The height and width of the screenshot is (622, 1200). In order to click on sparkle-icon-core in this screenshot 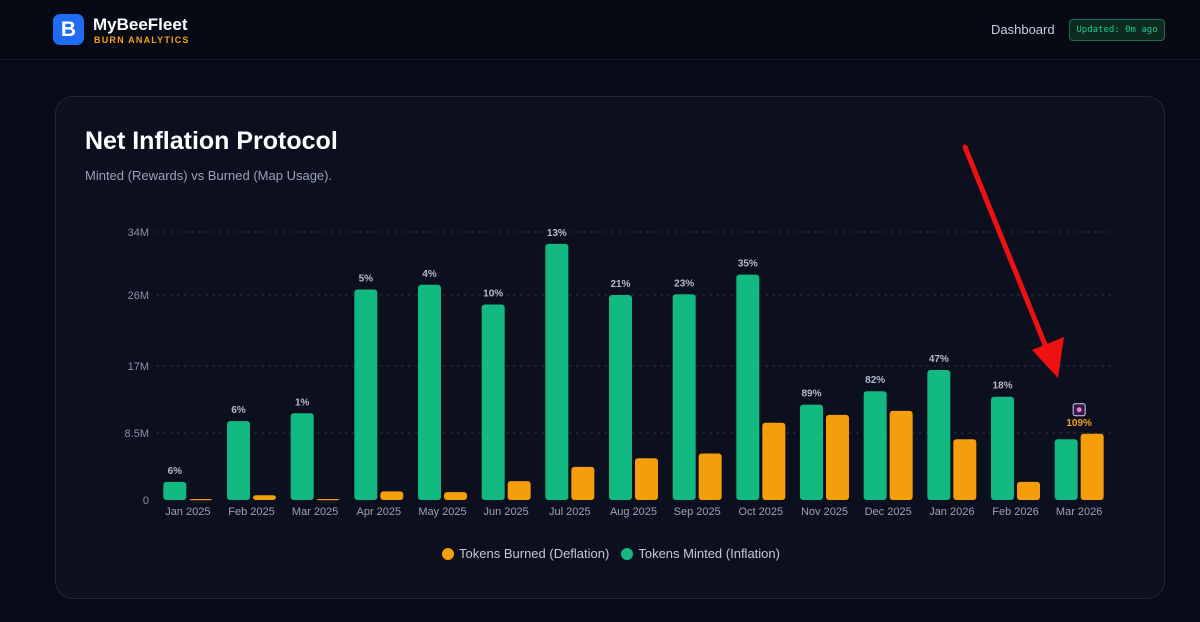, I will do `click(1079, 410)`.